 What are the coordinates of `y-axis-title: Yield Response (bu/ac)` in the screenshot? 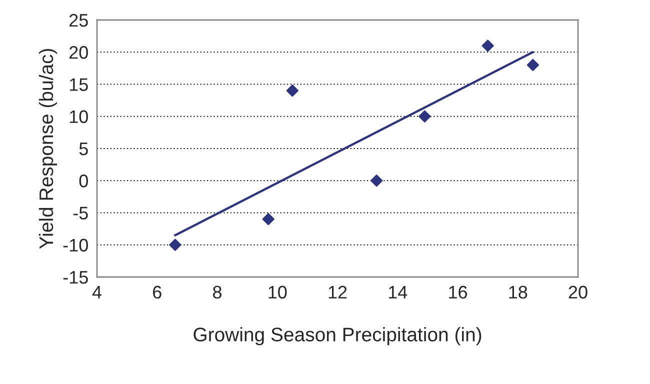 It's located at (48, 149).